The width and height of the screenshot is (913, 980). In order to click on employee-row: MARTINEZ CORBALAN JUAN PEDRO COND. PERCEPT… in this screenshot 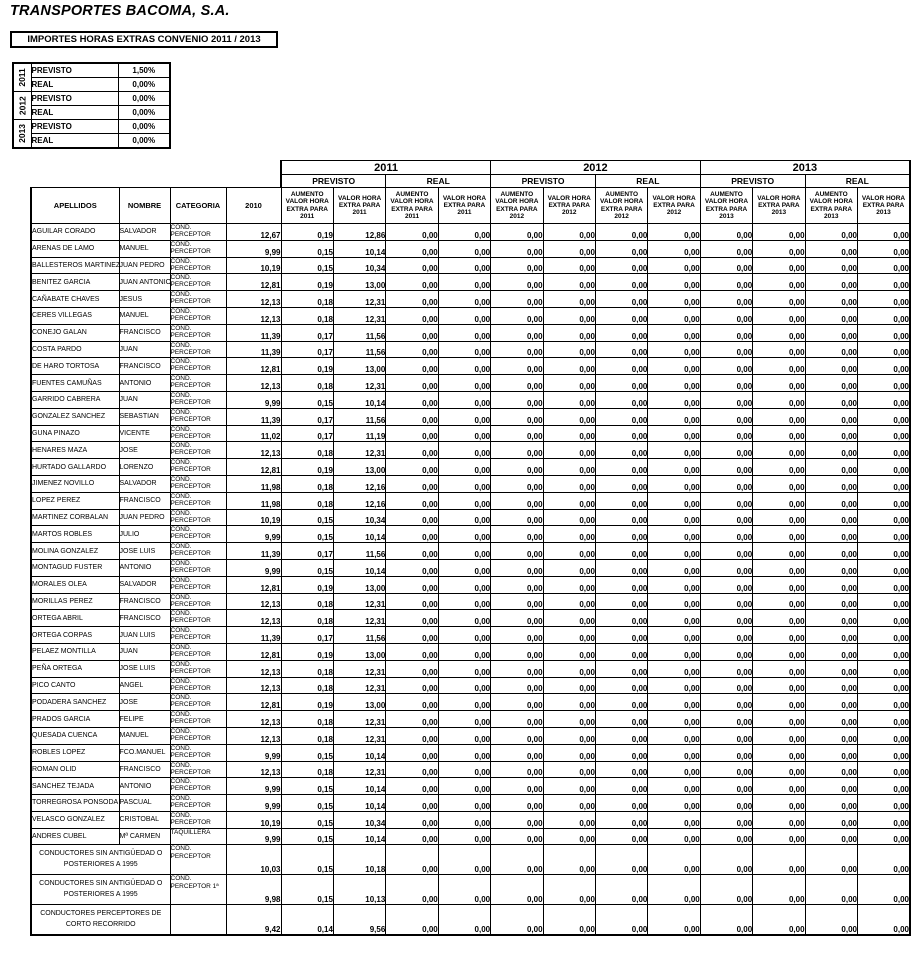, I will do `click(470, 517)`.